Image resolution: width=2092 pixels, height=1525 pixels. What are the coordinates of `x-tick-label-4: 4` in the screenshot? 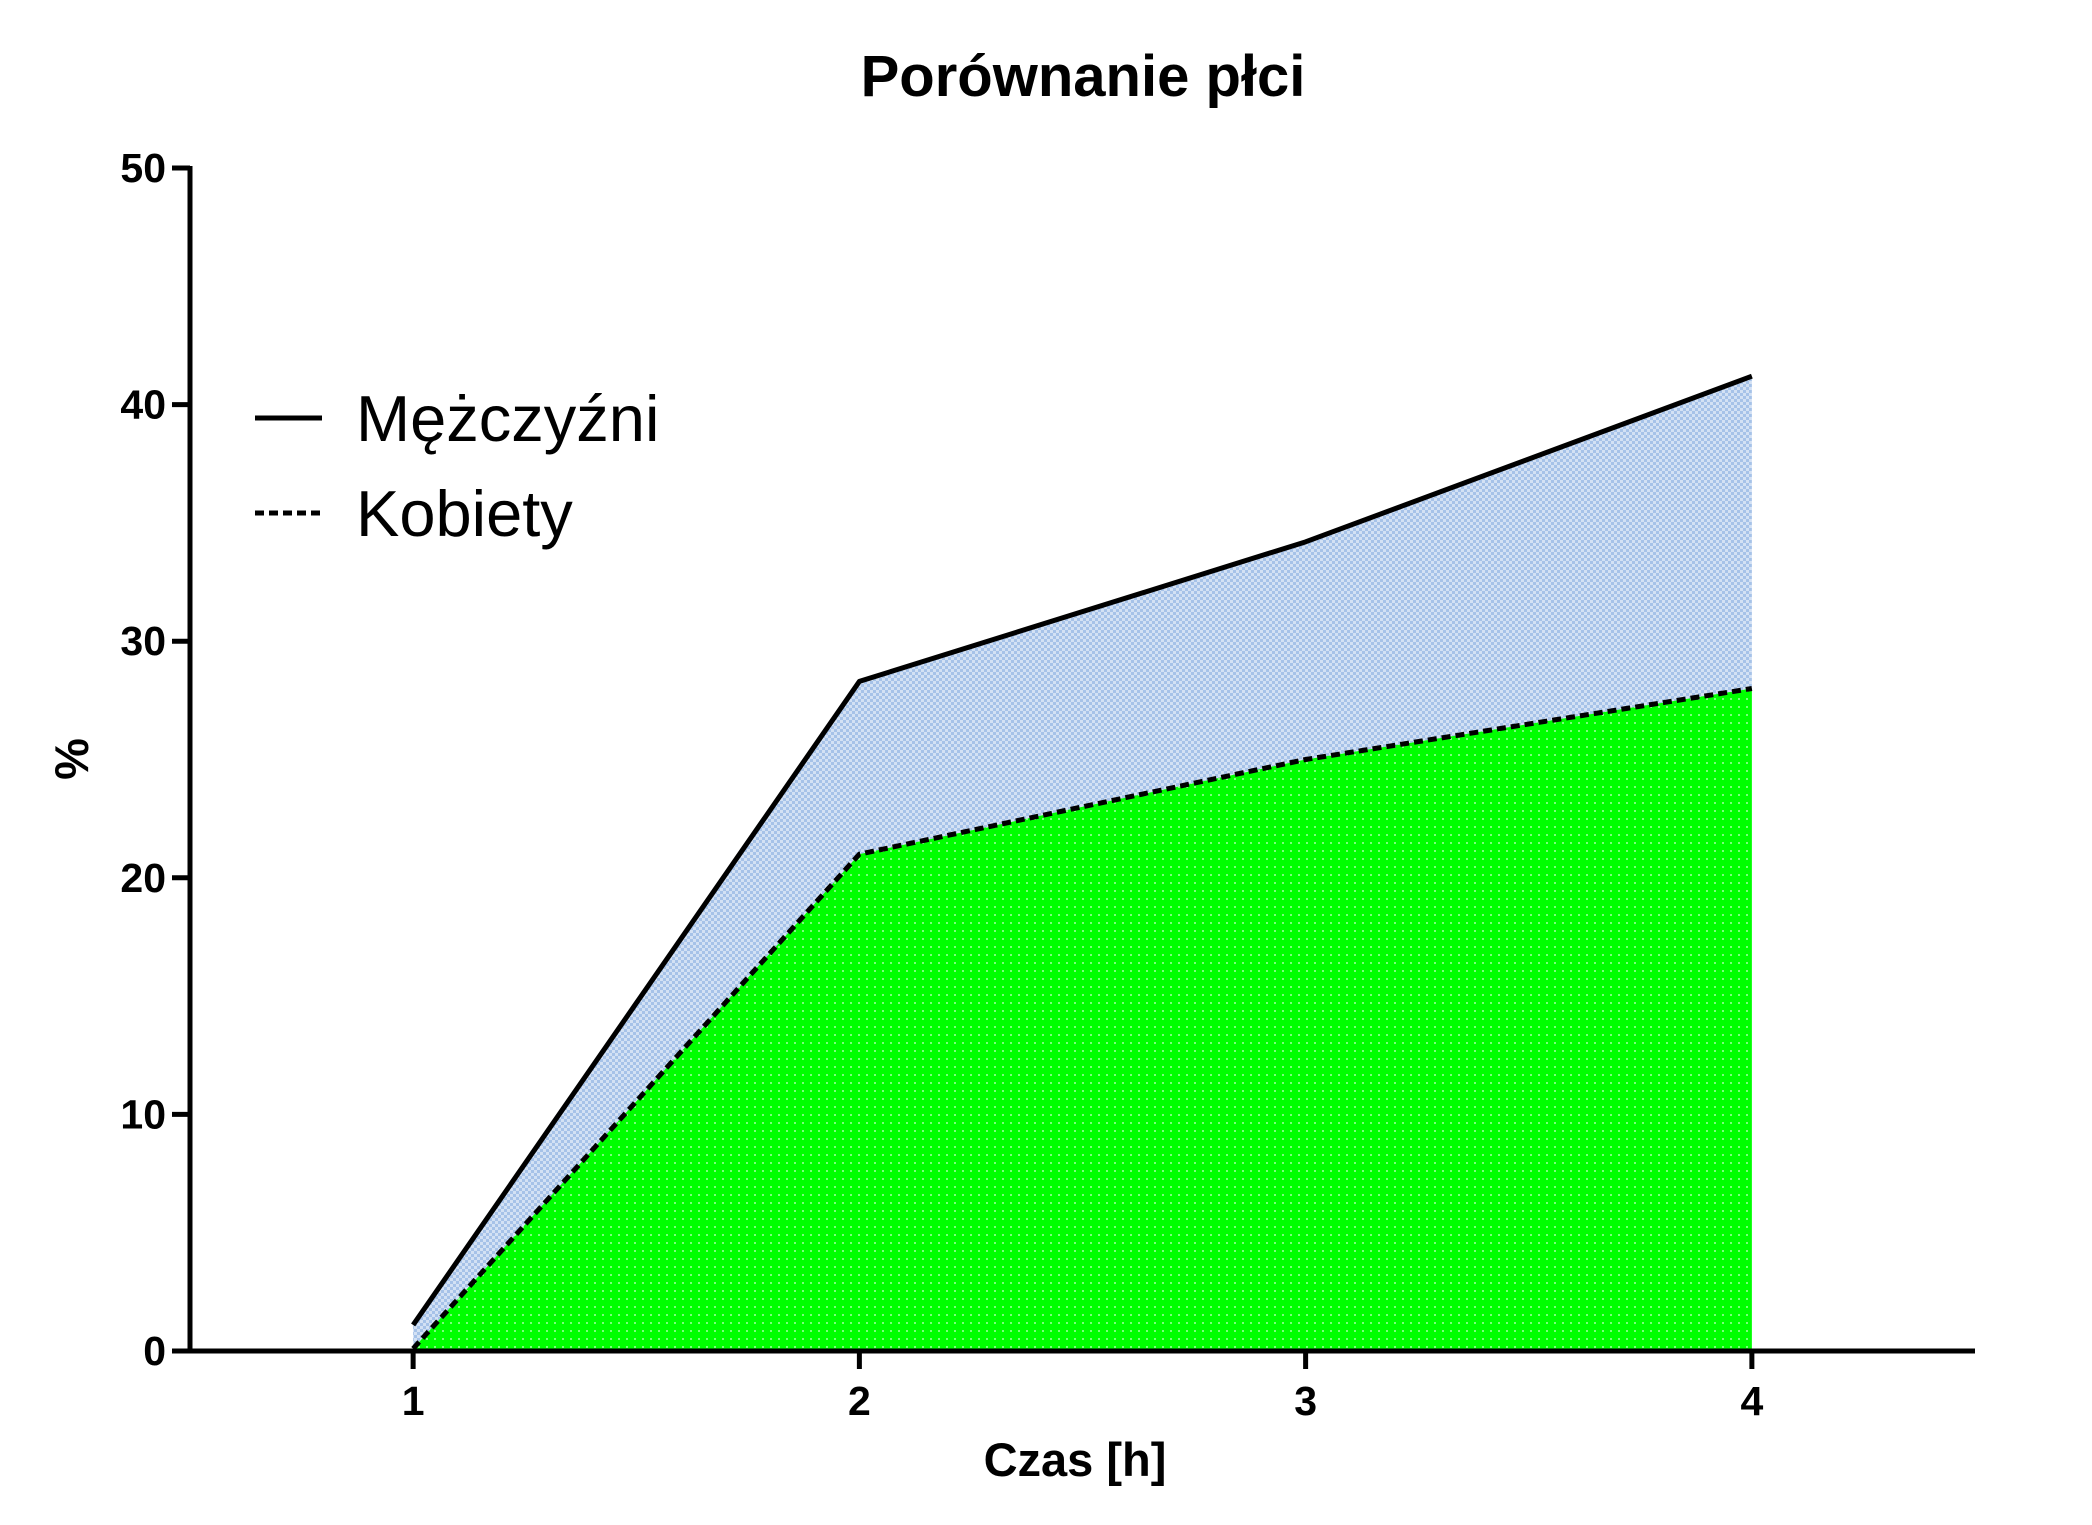 It's located at (1751, 1401).